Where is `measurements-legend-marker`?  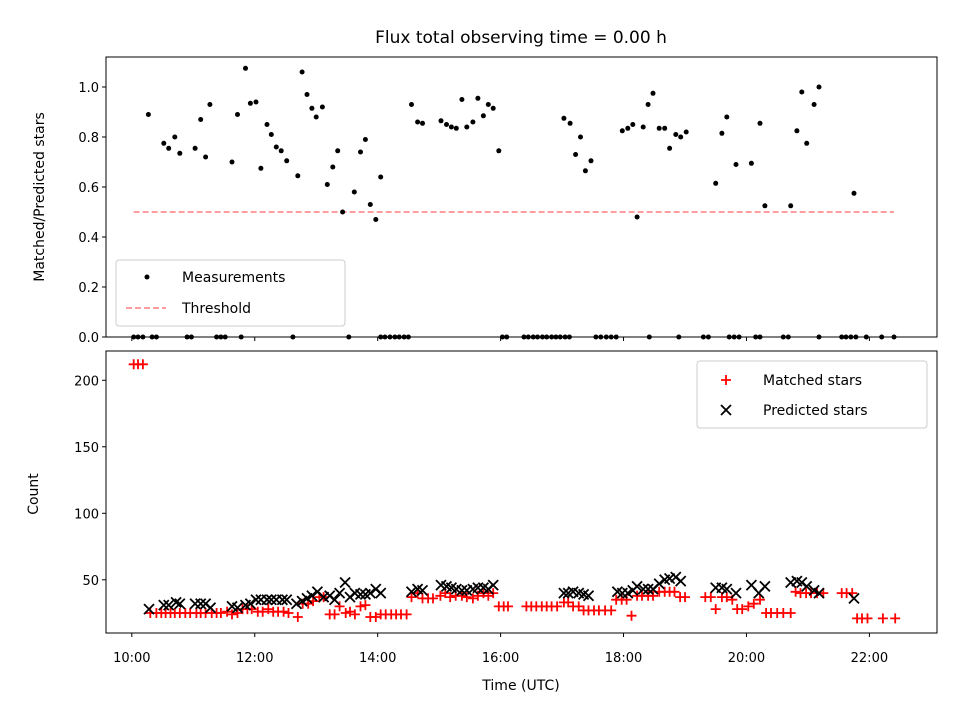 measurements-legend-marker is located at coordinates (147, 277).